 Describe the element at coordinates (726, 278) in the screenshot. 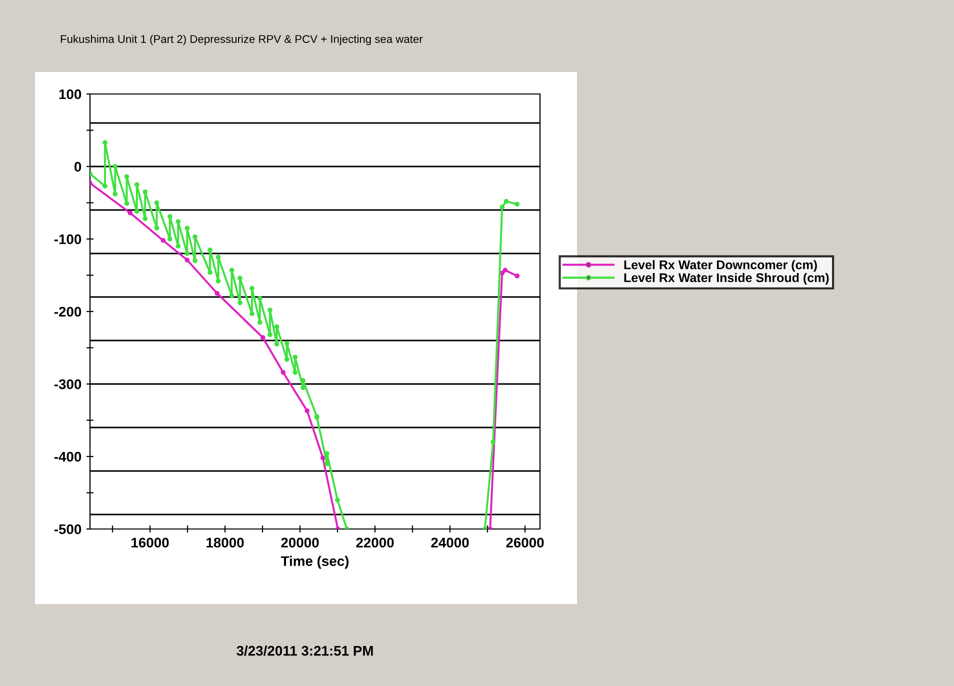

I see `legend-label: Level Rx Water Inside Shroud (cm)` at that location.